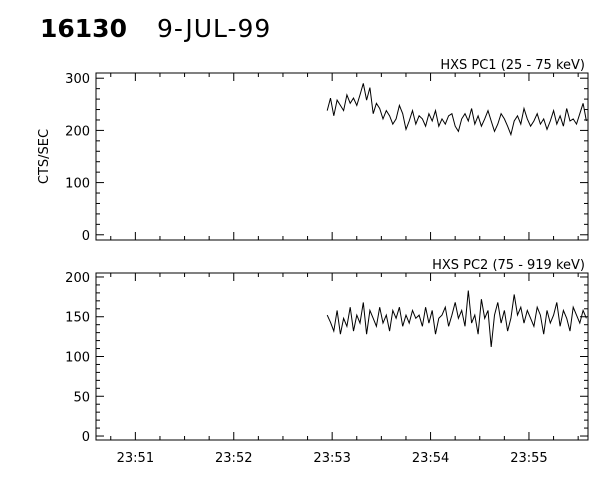 This screenshot has width=600, height=480. What do you see at coordinates (331, 458) in the screenshot?
I see `x-tick-label: 23:53` at bounding box center [331, 458].